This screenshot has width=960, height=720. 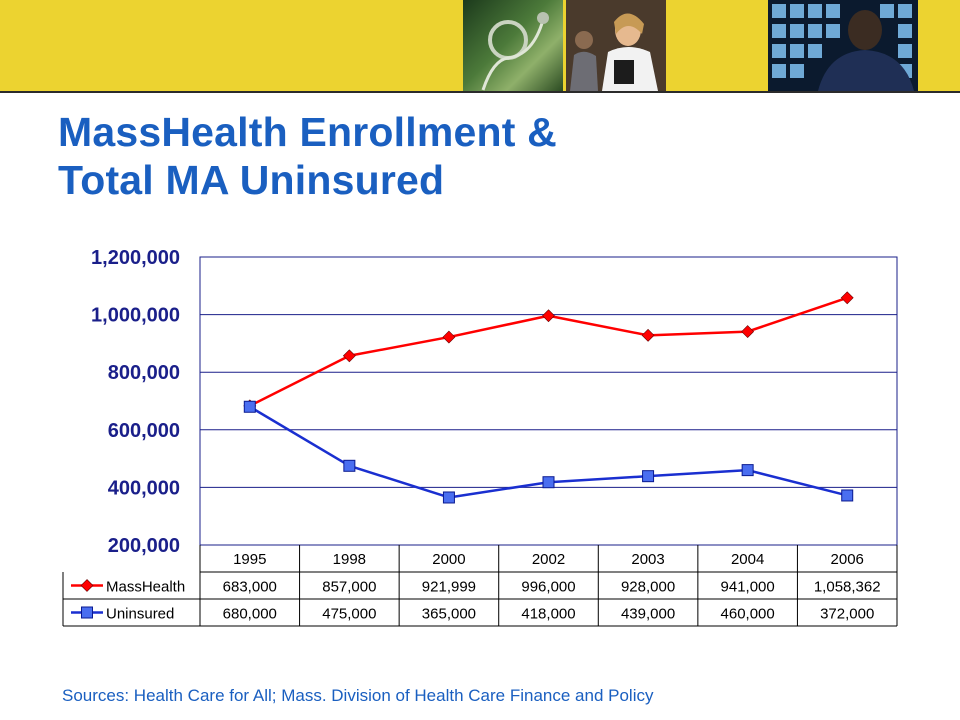 What do you see at coordinates (448, 559) in the screenshot?
I see `x-category-label: 2000` at bounding box center [448, 559].